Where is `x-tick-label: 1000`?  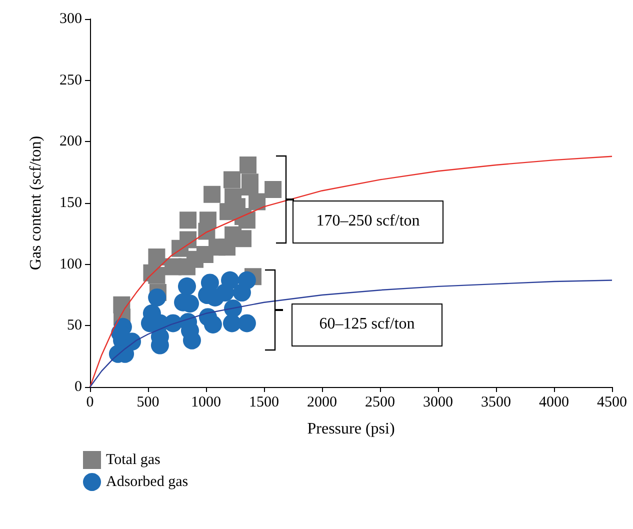 x-tick-label: 1000 is located at coordinates (206, 402).